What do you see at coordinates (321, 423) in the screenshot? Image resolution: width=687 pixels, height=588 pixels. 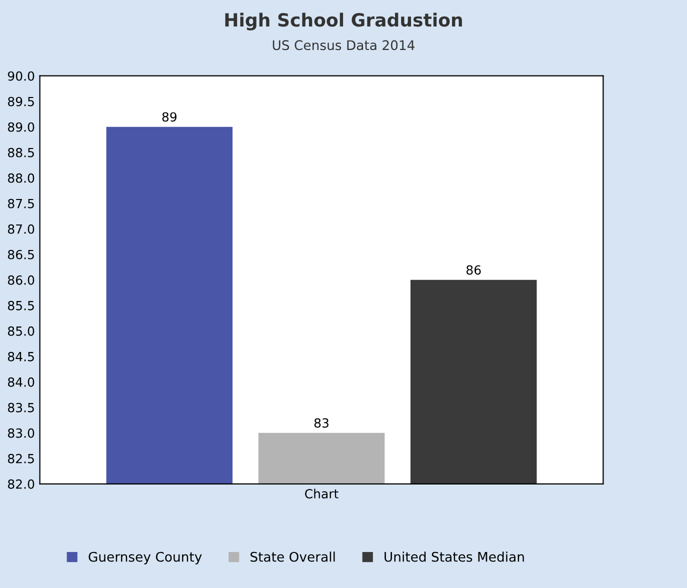 I see `data-label: 83` at bounding box center [321, 423].